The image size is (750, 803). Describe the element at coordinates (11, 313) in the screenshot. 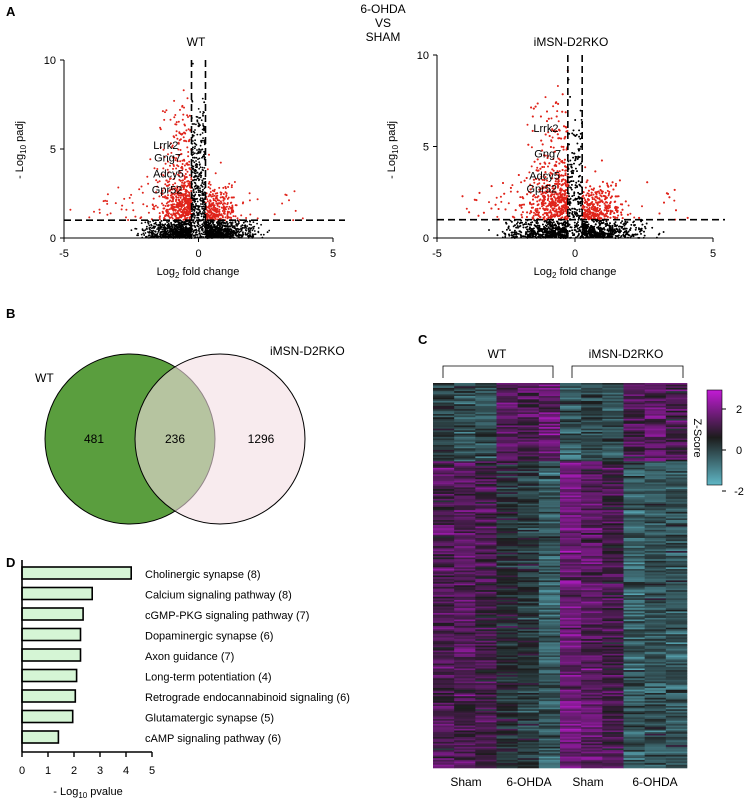

I see `panel-label-b: B` at that location.